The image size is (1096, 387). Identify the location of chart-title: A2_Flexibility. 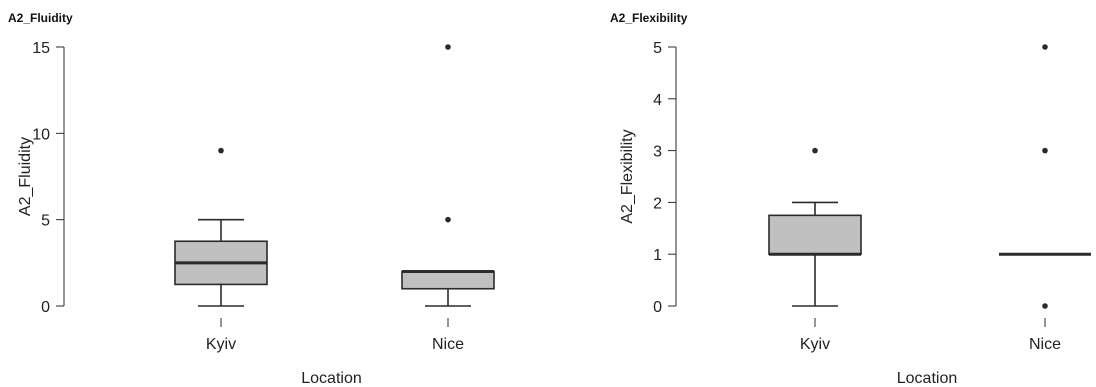
(649, 18).